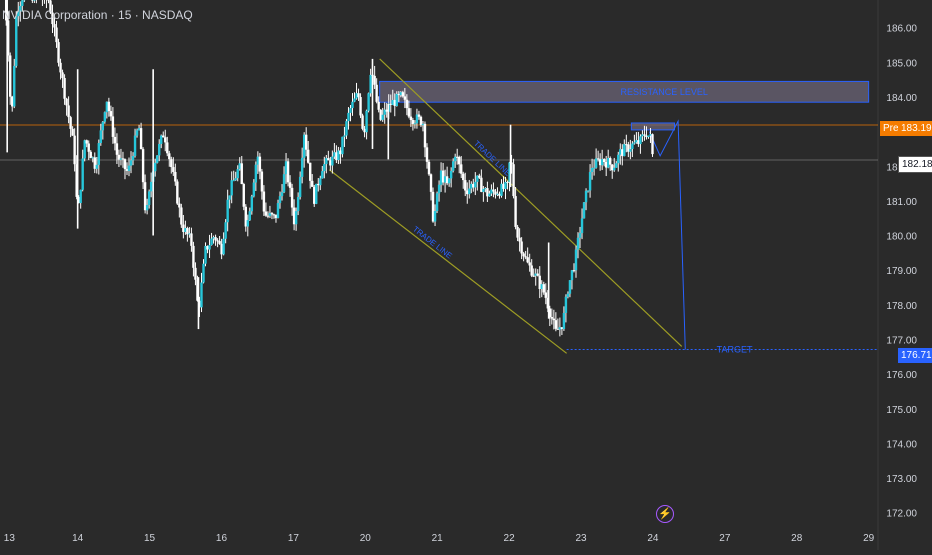  Describe the element at coordinates (665, 514) in the screenshot. I see `lightning-icon: ⚡` at that location.